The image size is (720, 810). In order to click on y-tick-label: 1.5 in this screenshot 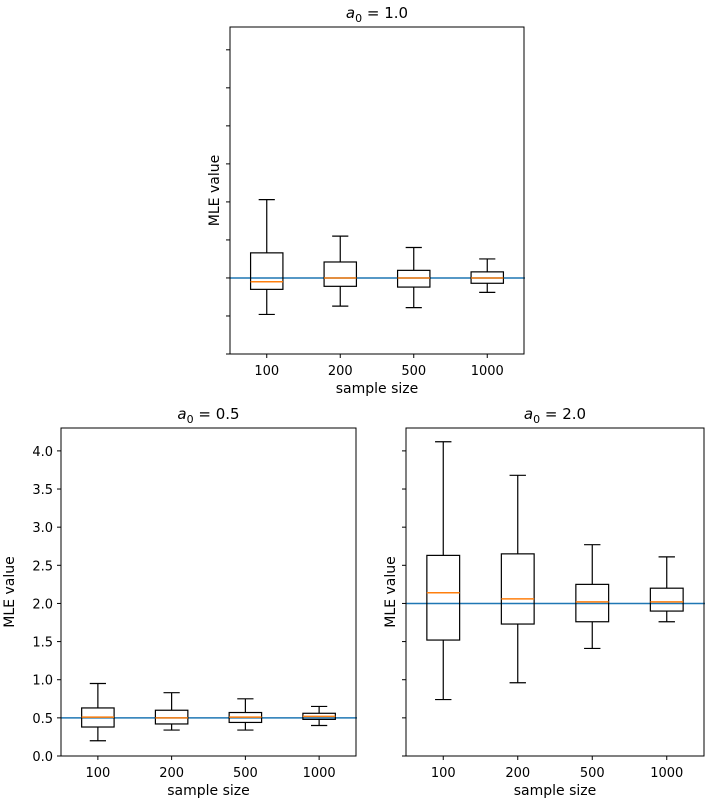, I will do `click(42, 643)`.